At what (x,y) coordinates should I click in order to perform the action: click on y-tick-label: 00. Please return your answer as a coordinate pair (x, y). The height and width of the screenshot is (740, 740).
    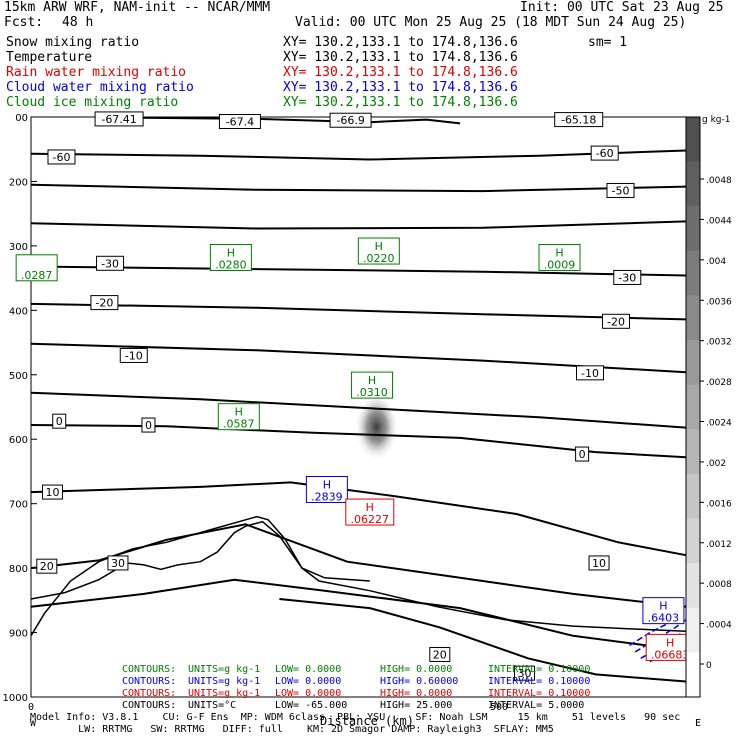
    Looking at the image, I should click on (21, 118).